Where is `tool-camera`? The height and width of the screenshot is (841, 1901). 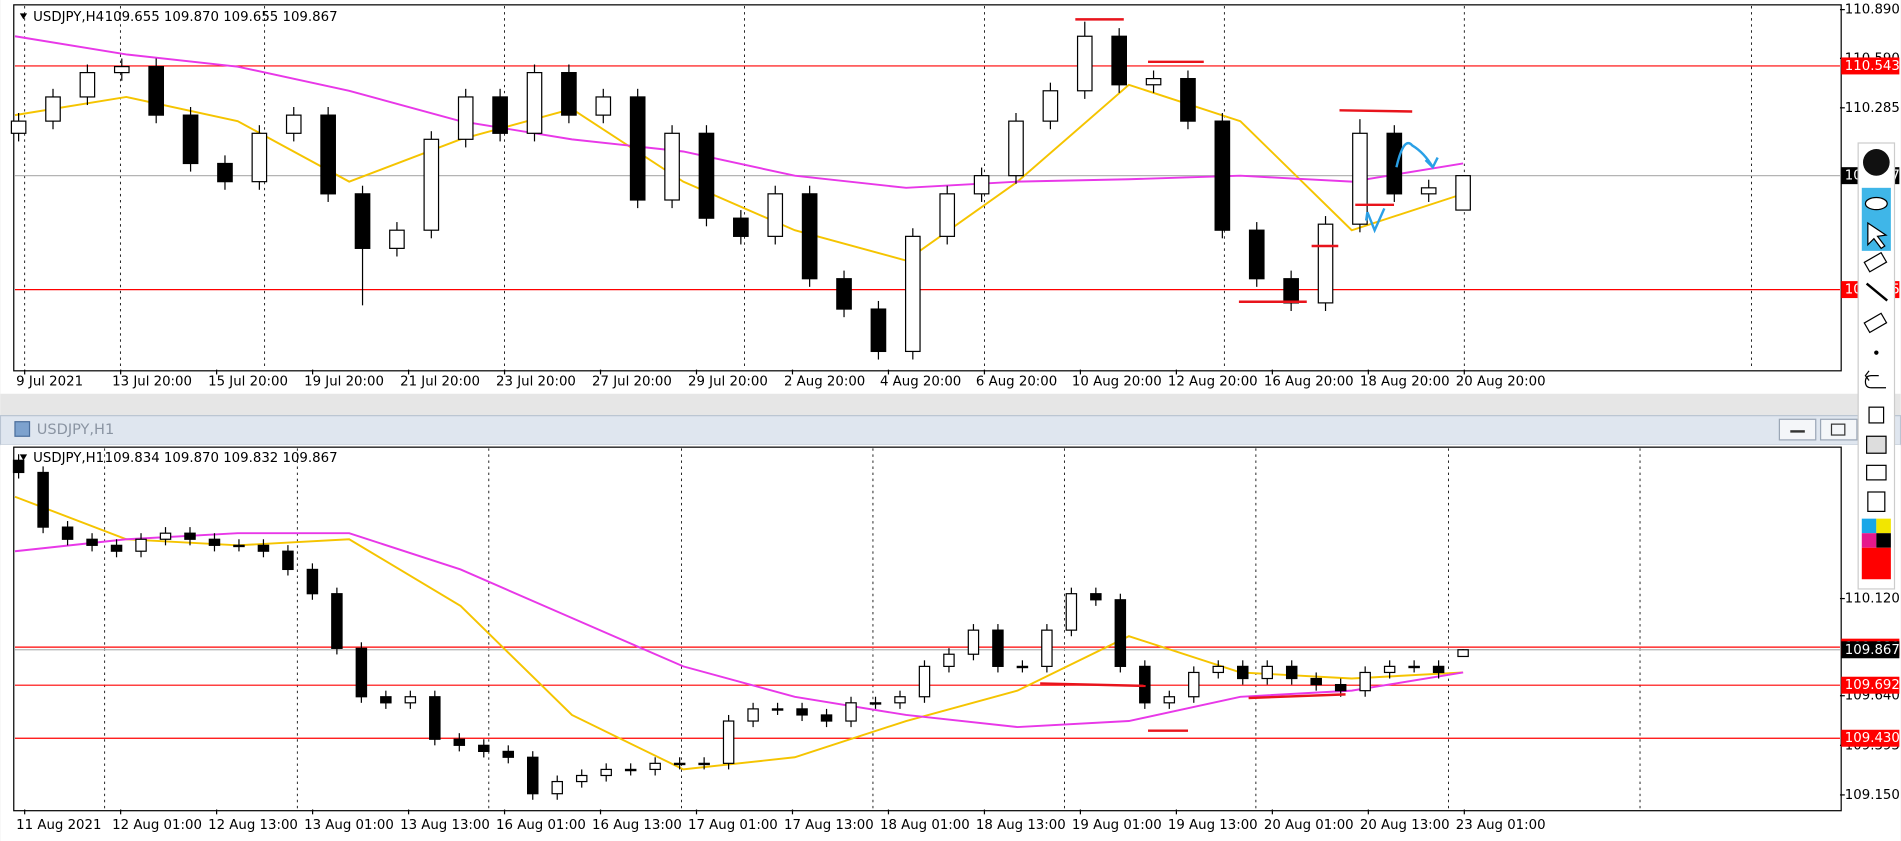 tool-camera is located at coordinates (1876, 472).